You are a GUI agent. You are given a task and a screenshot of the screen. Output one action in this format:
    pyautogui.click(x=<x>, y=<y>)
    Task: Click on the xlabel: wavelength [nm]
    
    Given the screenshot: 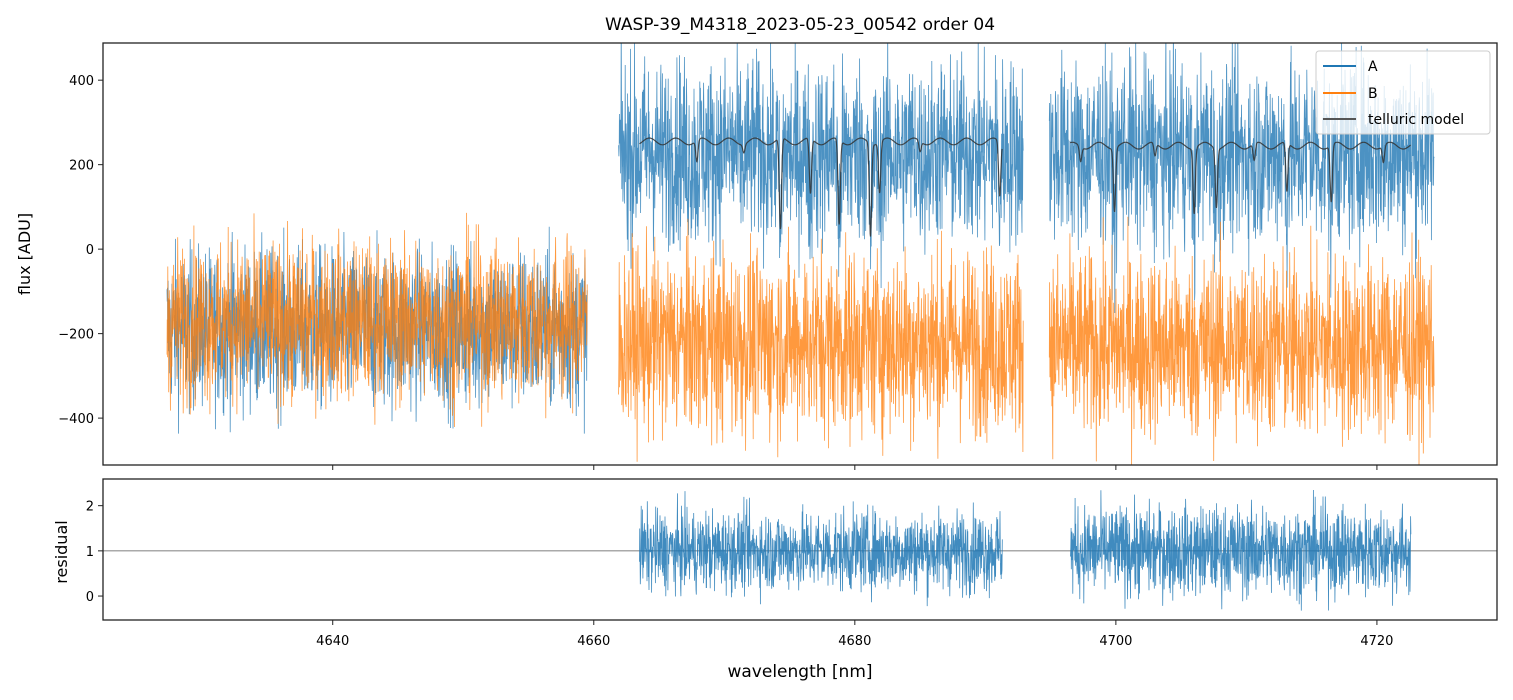 What is the action you would take?
    pyautogui.click(x=799, y=672)
    